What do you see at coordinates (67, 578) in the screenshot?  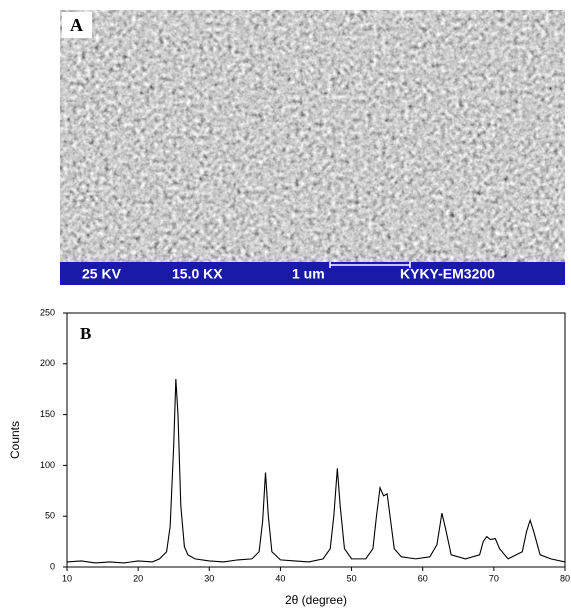 I see `x-tick-label: 10` at bounding box center [67, 578].